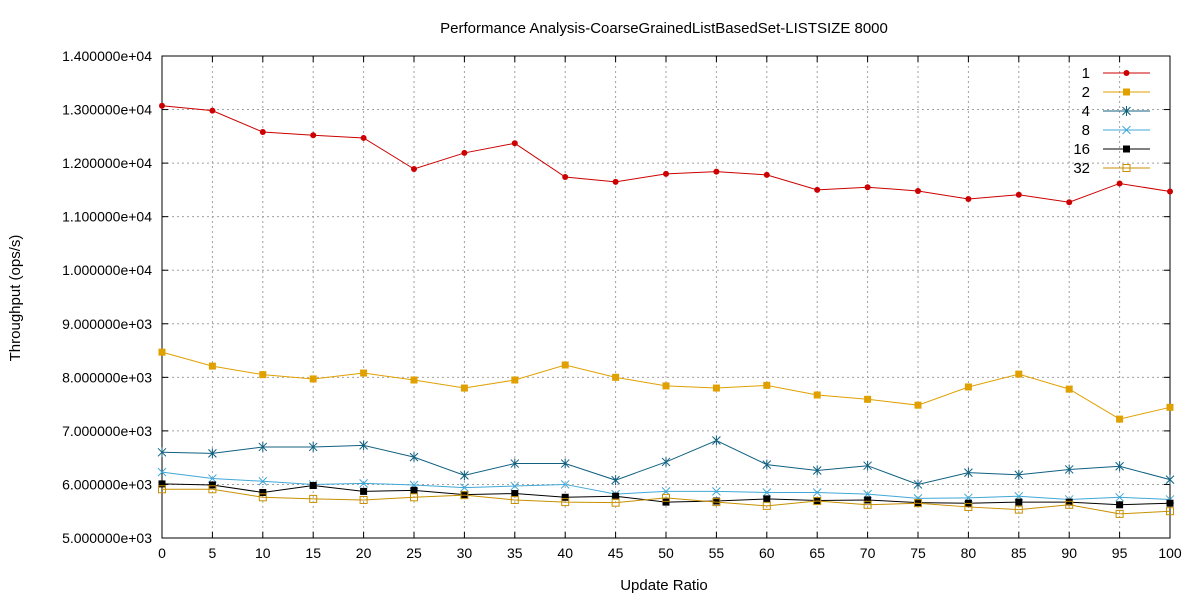 The width and height of the screenshot is (1200, 600). What do you see at coordinates (1111, 168) in the screenshot?
I see `legend-entry: 32` at bounding box center [1111, 168].